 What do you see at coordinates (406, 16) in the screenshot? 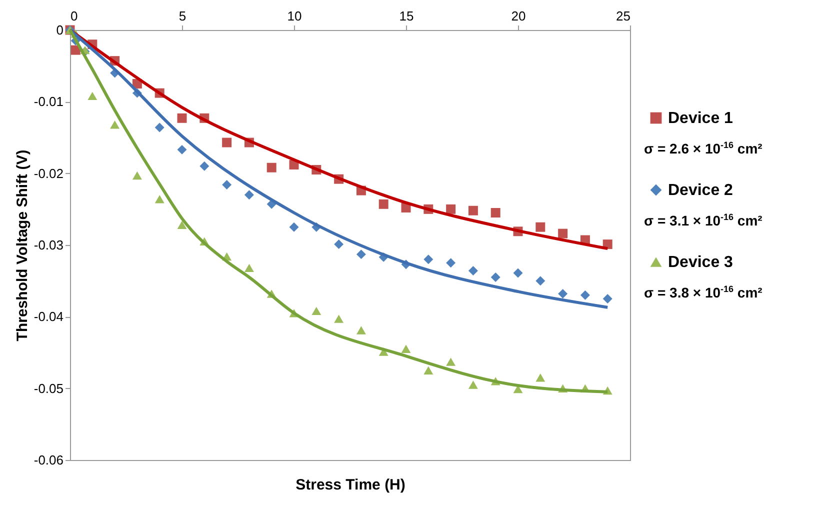
I see `x-tick-label: 15` at bounding box center [406, 16].